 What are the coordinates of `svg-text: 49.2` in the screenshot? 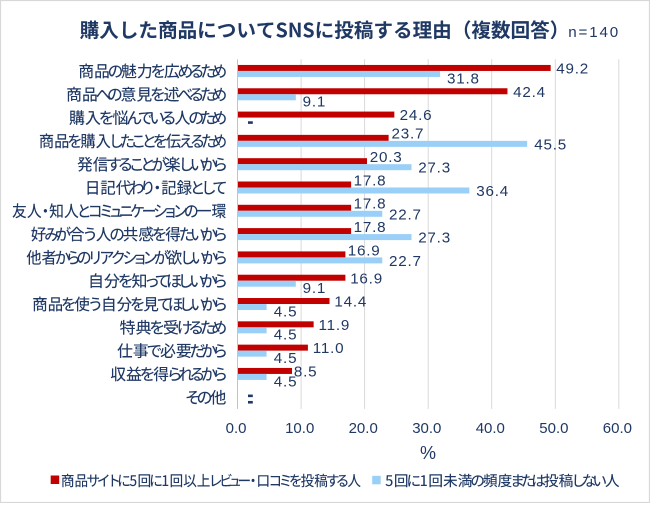 It's located at (572, 69).